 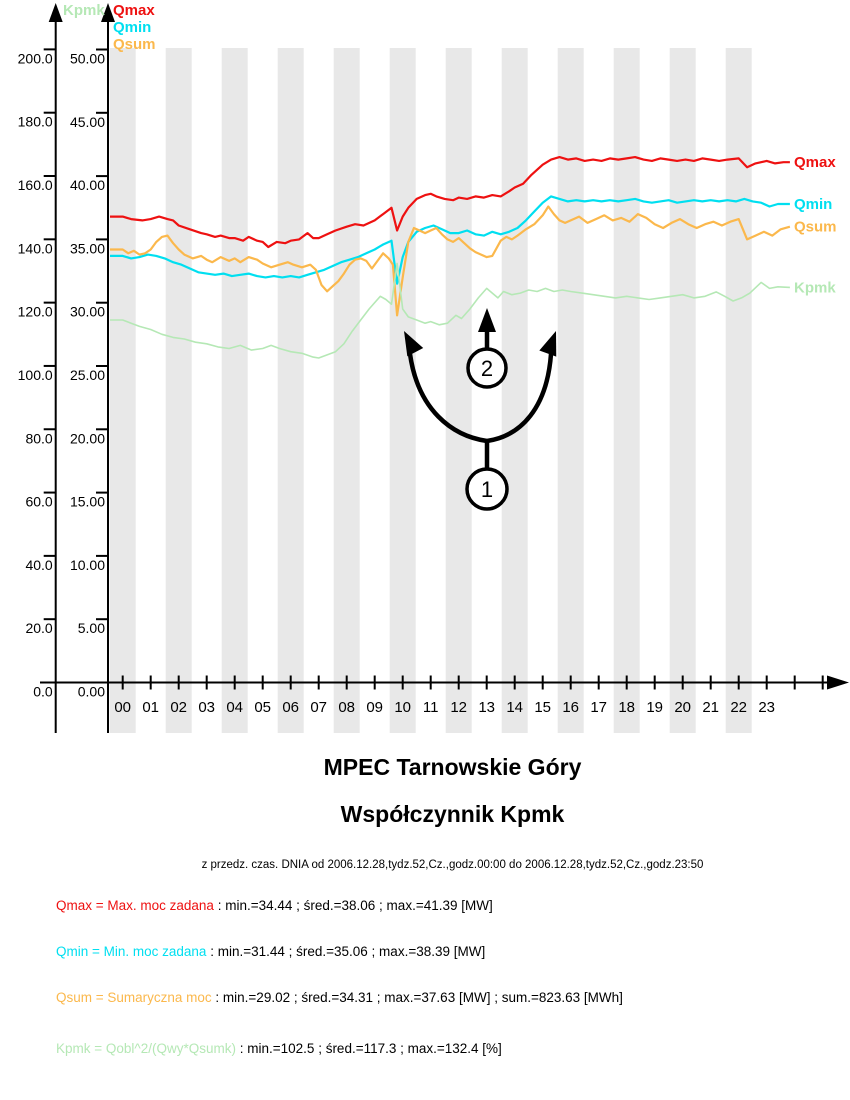 What do you see at coordinates (131, 951) in the screenshot?
I see `legend-qmin-label: Qmin = Min. moc zadana` at bounding box center [131, 951].